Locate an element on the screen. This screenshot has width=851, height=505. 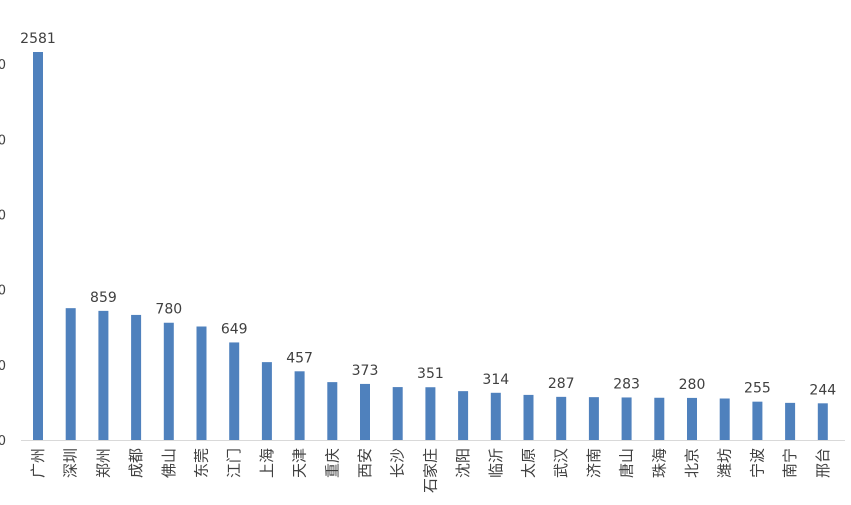
x-tick-label: 佛山 is located at coordinates (169, 463).